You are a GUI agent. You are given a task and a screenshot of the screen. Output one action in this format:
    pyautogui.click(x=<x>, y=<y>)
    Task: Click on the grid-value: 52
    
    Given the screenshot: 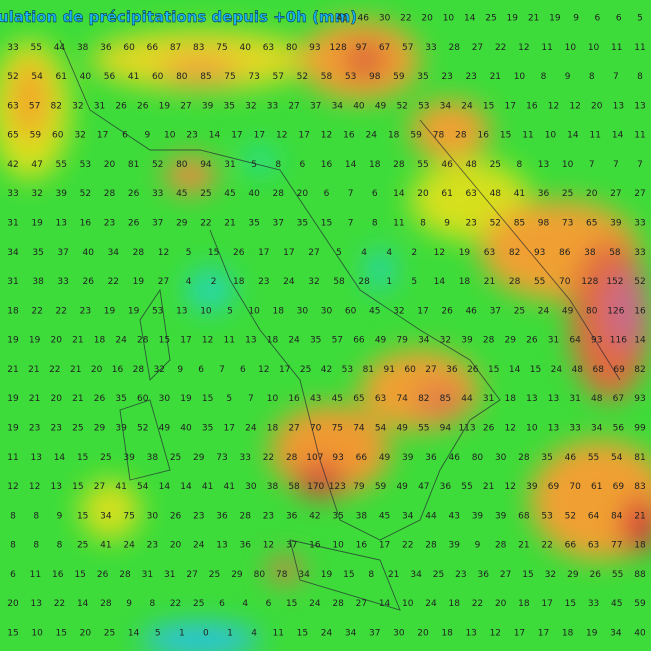 What is the action you would take?
    pyautogui.click(x=401, y=106)
    